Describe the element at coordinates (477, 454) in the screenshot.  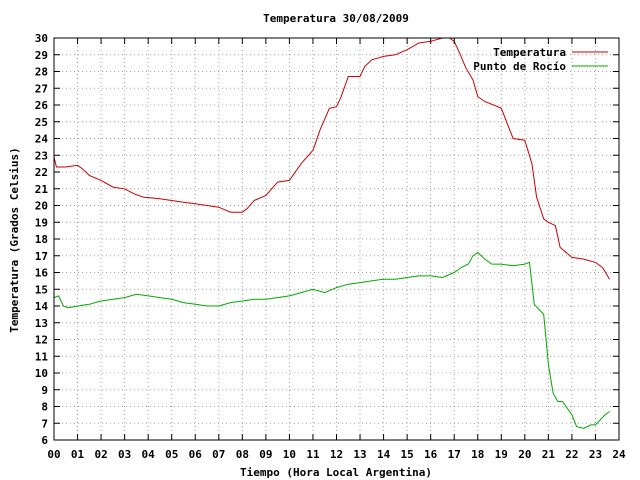
I see `x-tick-label: 18` at that location.